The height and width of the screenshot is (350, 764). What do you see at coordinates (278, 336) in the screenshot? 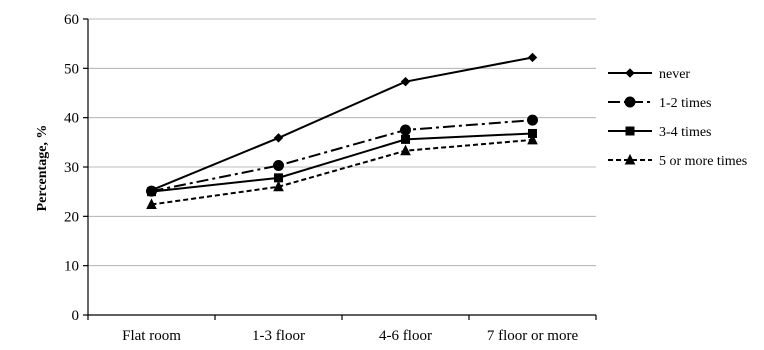
I see `x-tick-label: 1-3 floor` at bounding box center [278, 336].